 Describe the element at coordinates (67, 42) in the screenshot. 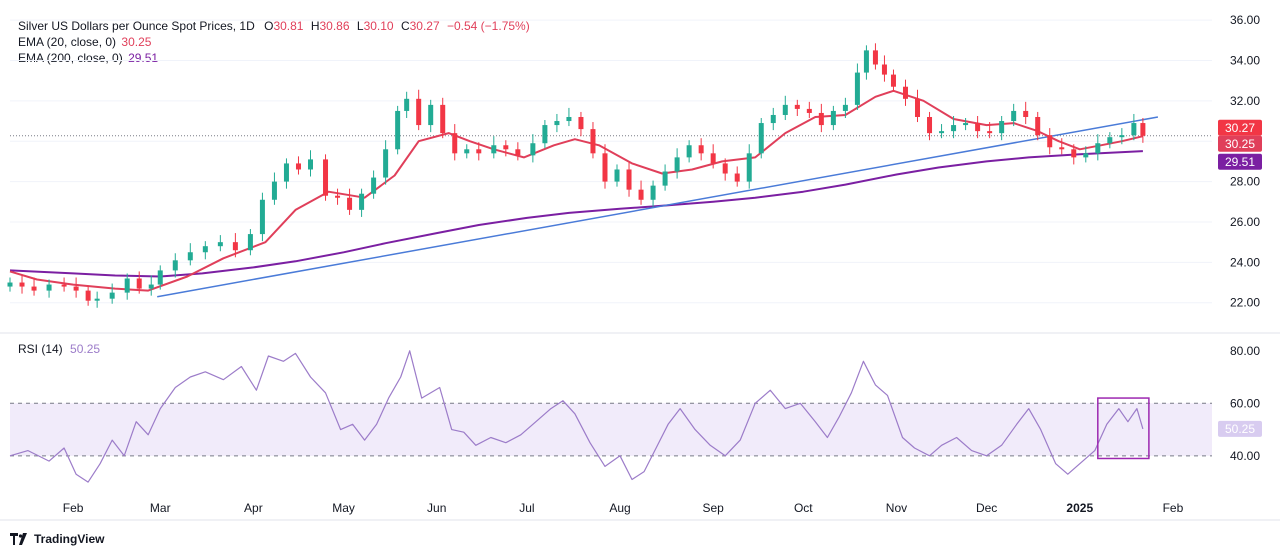

I see `ema20-label: EMA (20, close, 0)` at that location.